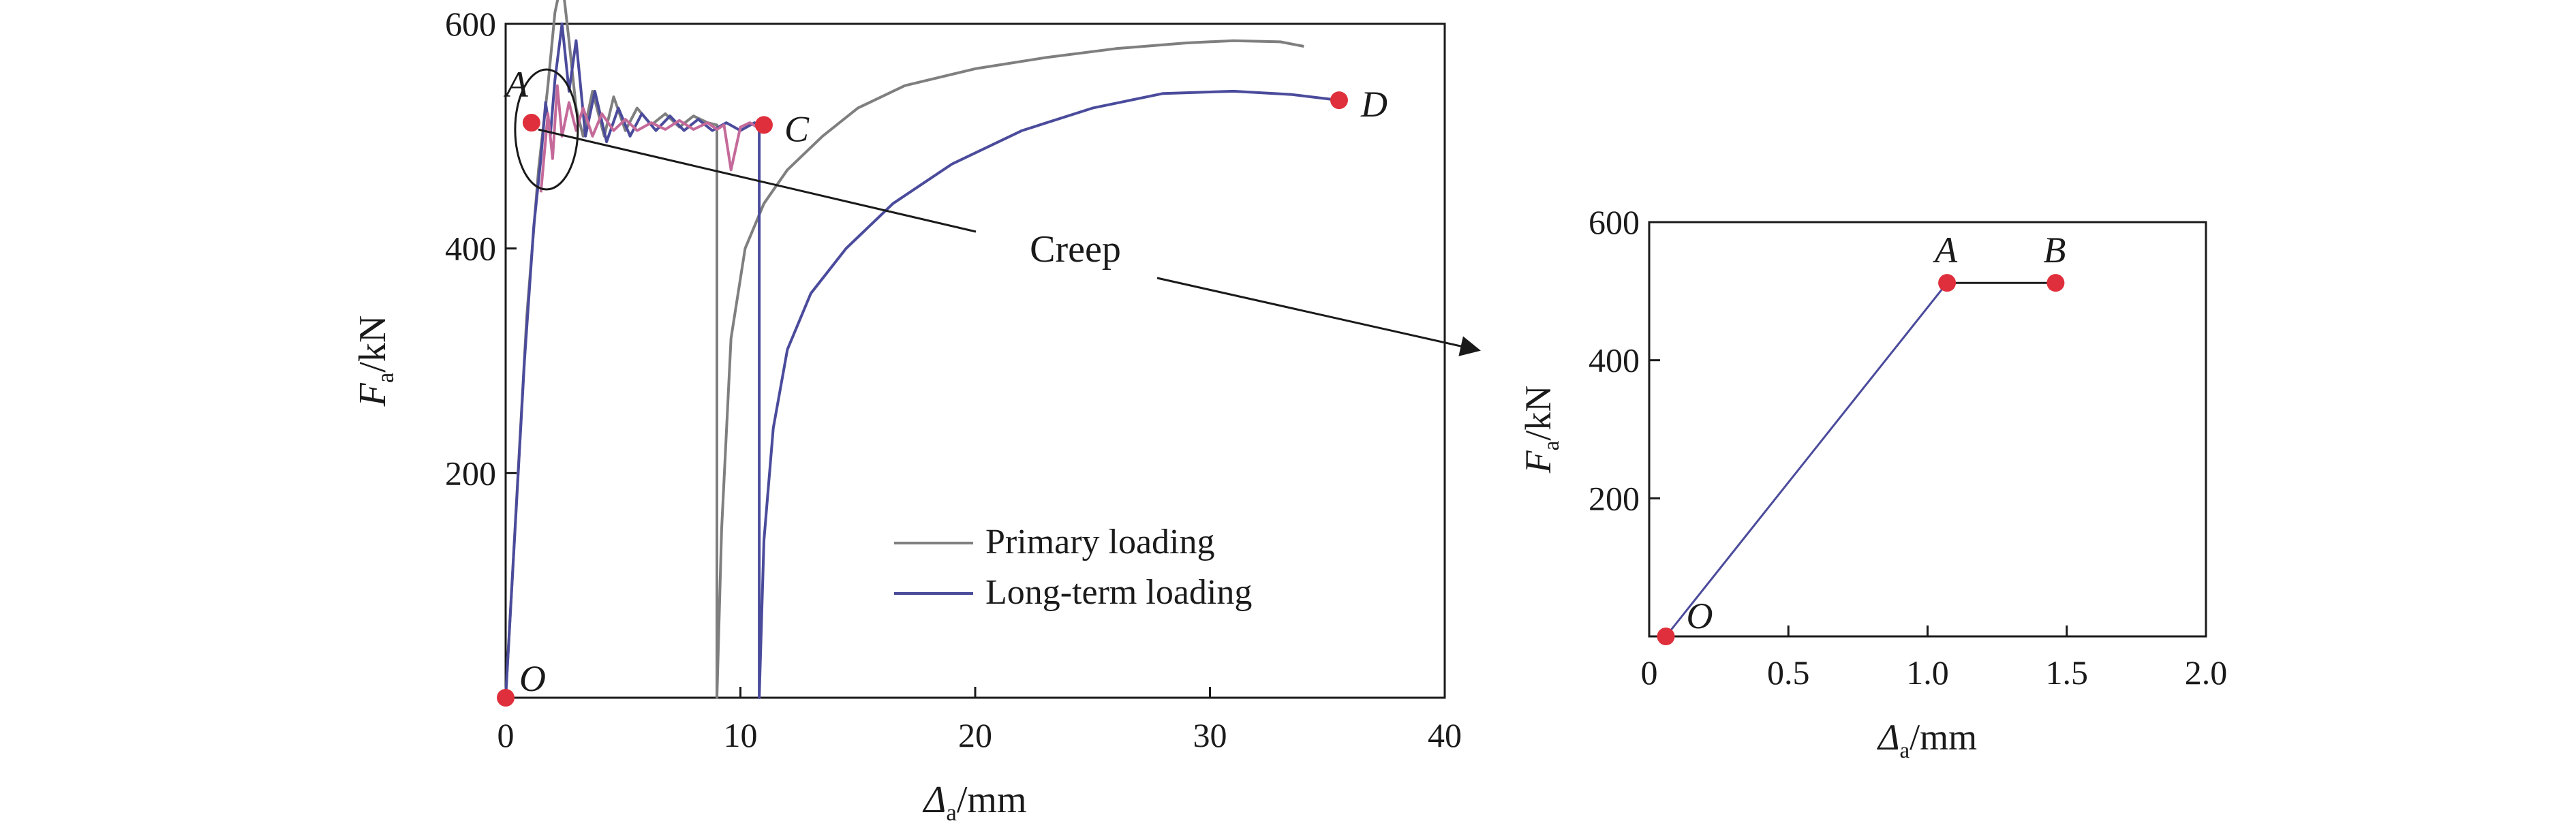 Image resolution: width=2576 pixels, height=834 pixels. I want to click on legend-label-0: Primary loading, so click(1100, 542).